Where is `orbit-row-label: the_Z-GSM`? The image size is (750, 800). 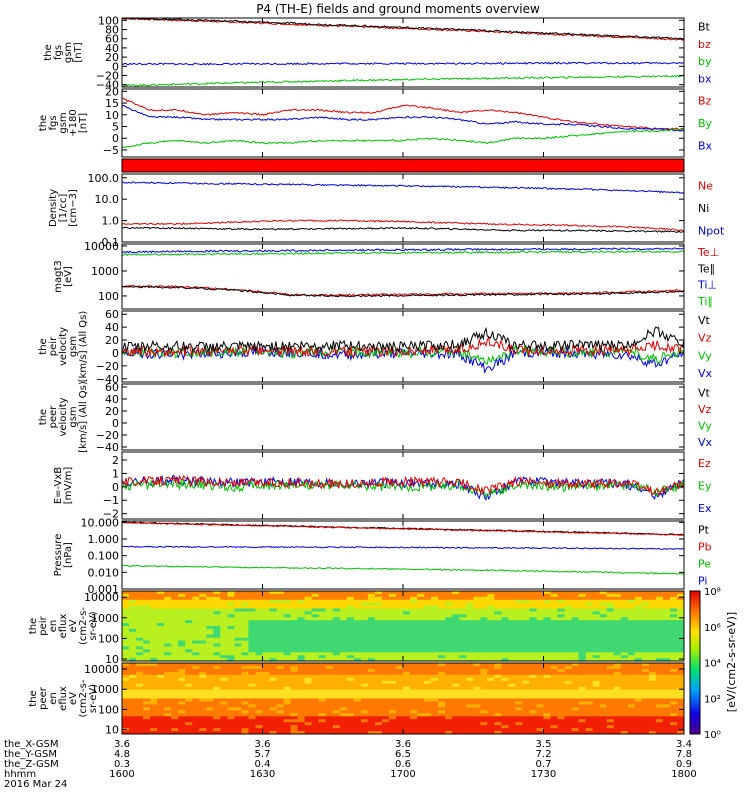
orbit-row-label: the_Z-GSM is located at coordinates (31, 764).